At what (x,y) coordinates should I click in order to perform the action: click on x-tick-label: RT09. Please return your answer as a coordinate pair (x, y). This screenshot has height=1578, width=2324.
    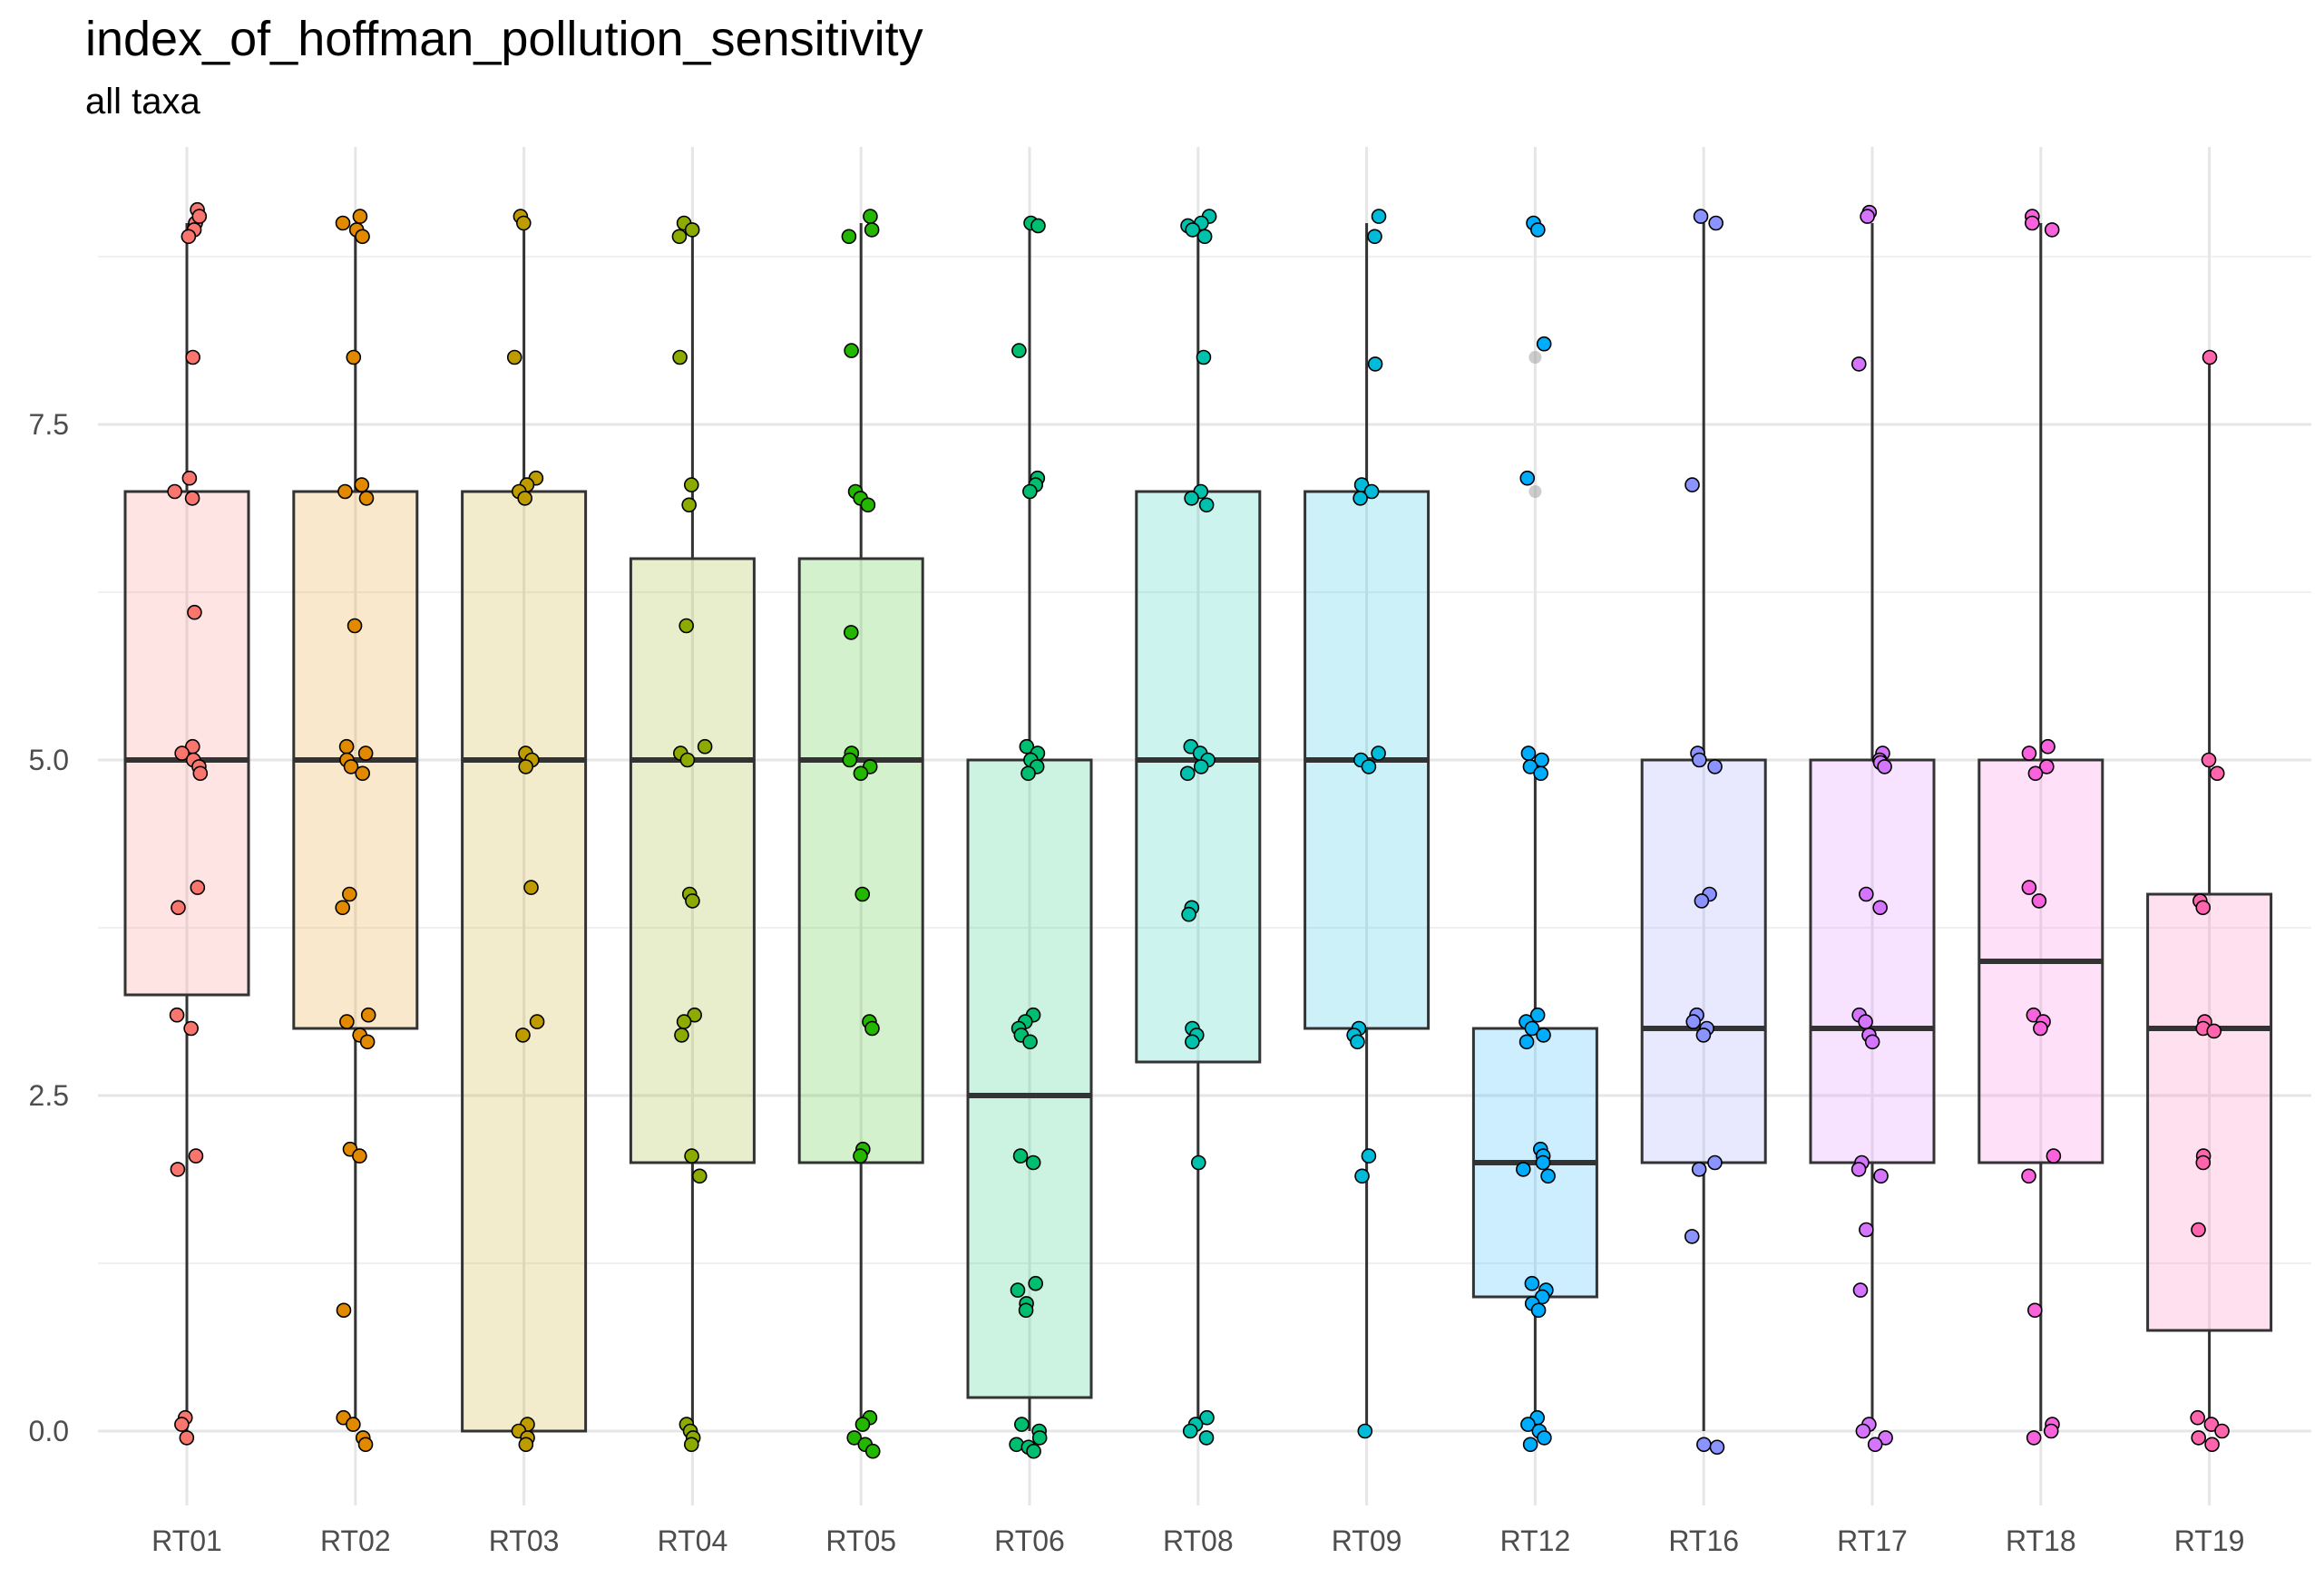
    Looking at the image, I should click on (1367, 1541).